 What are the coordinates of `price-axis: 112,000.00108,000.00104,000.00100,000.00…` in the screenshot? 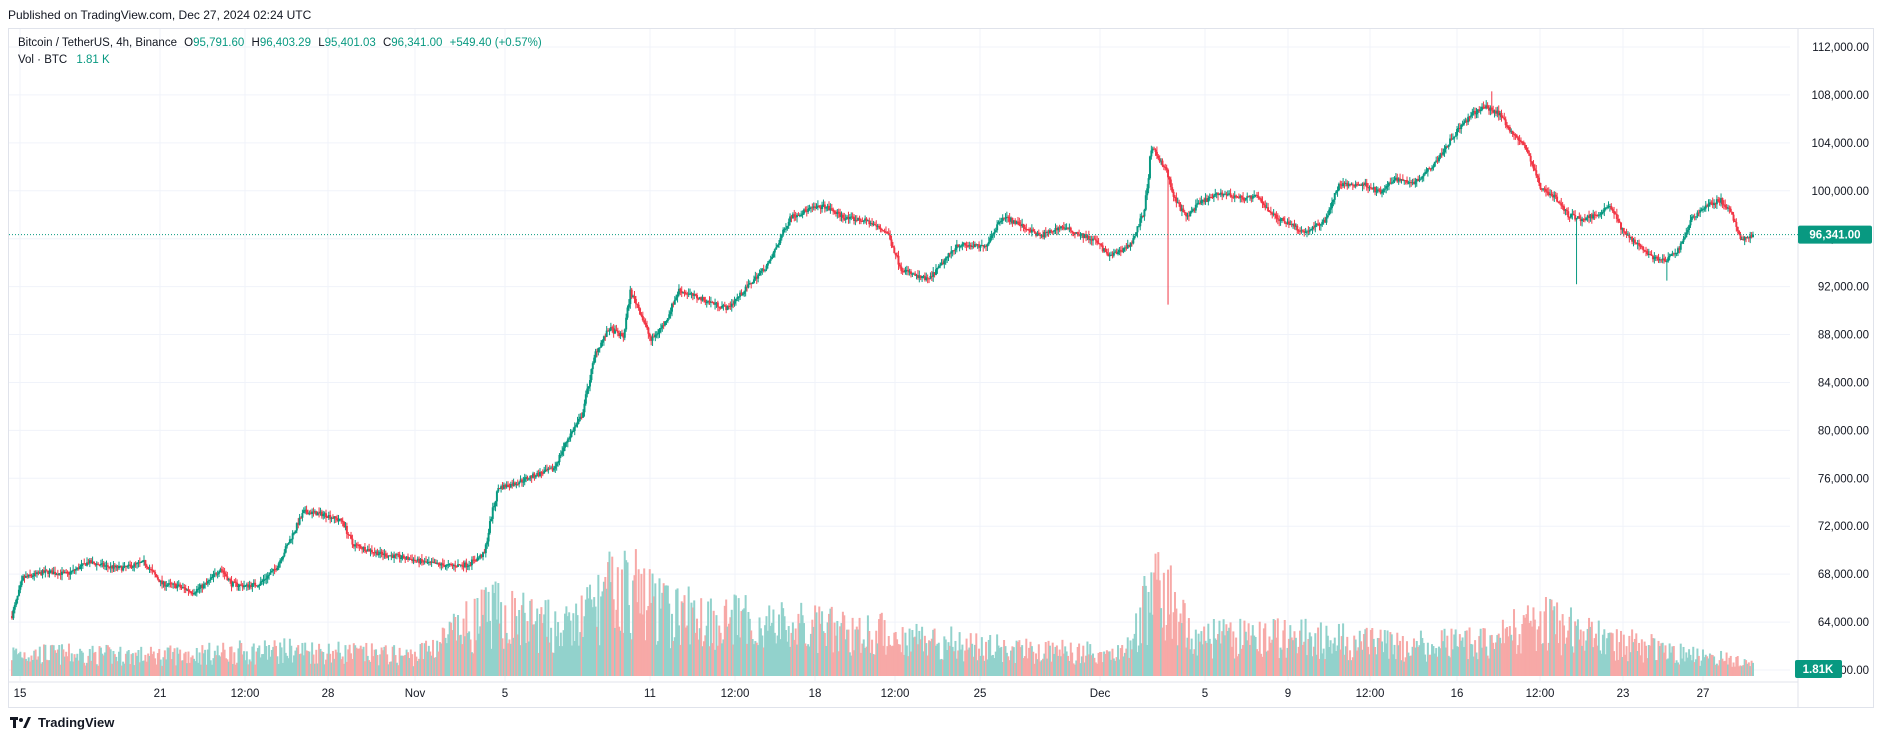 It's located at (1840, 359).